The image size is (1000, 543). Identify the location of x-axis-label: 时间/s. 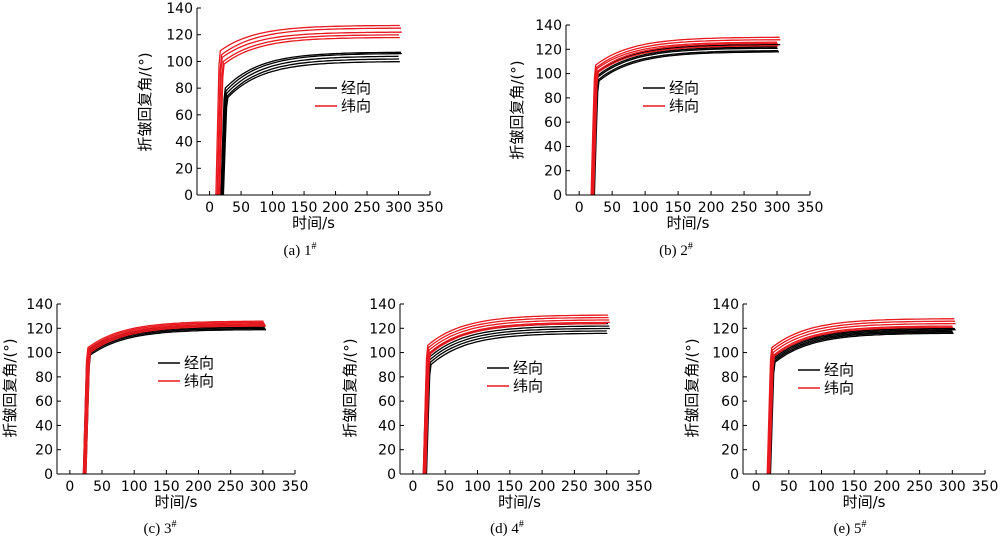
(864, 502).